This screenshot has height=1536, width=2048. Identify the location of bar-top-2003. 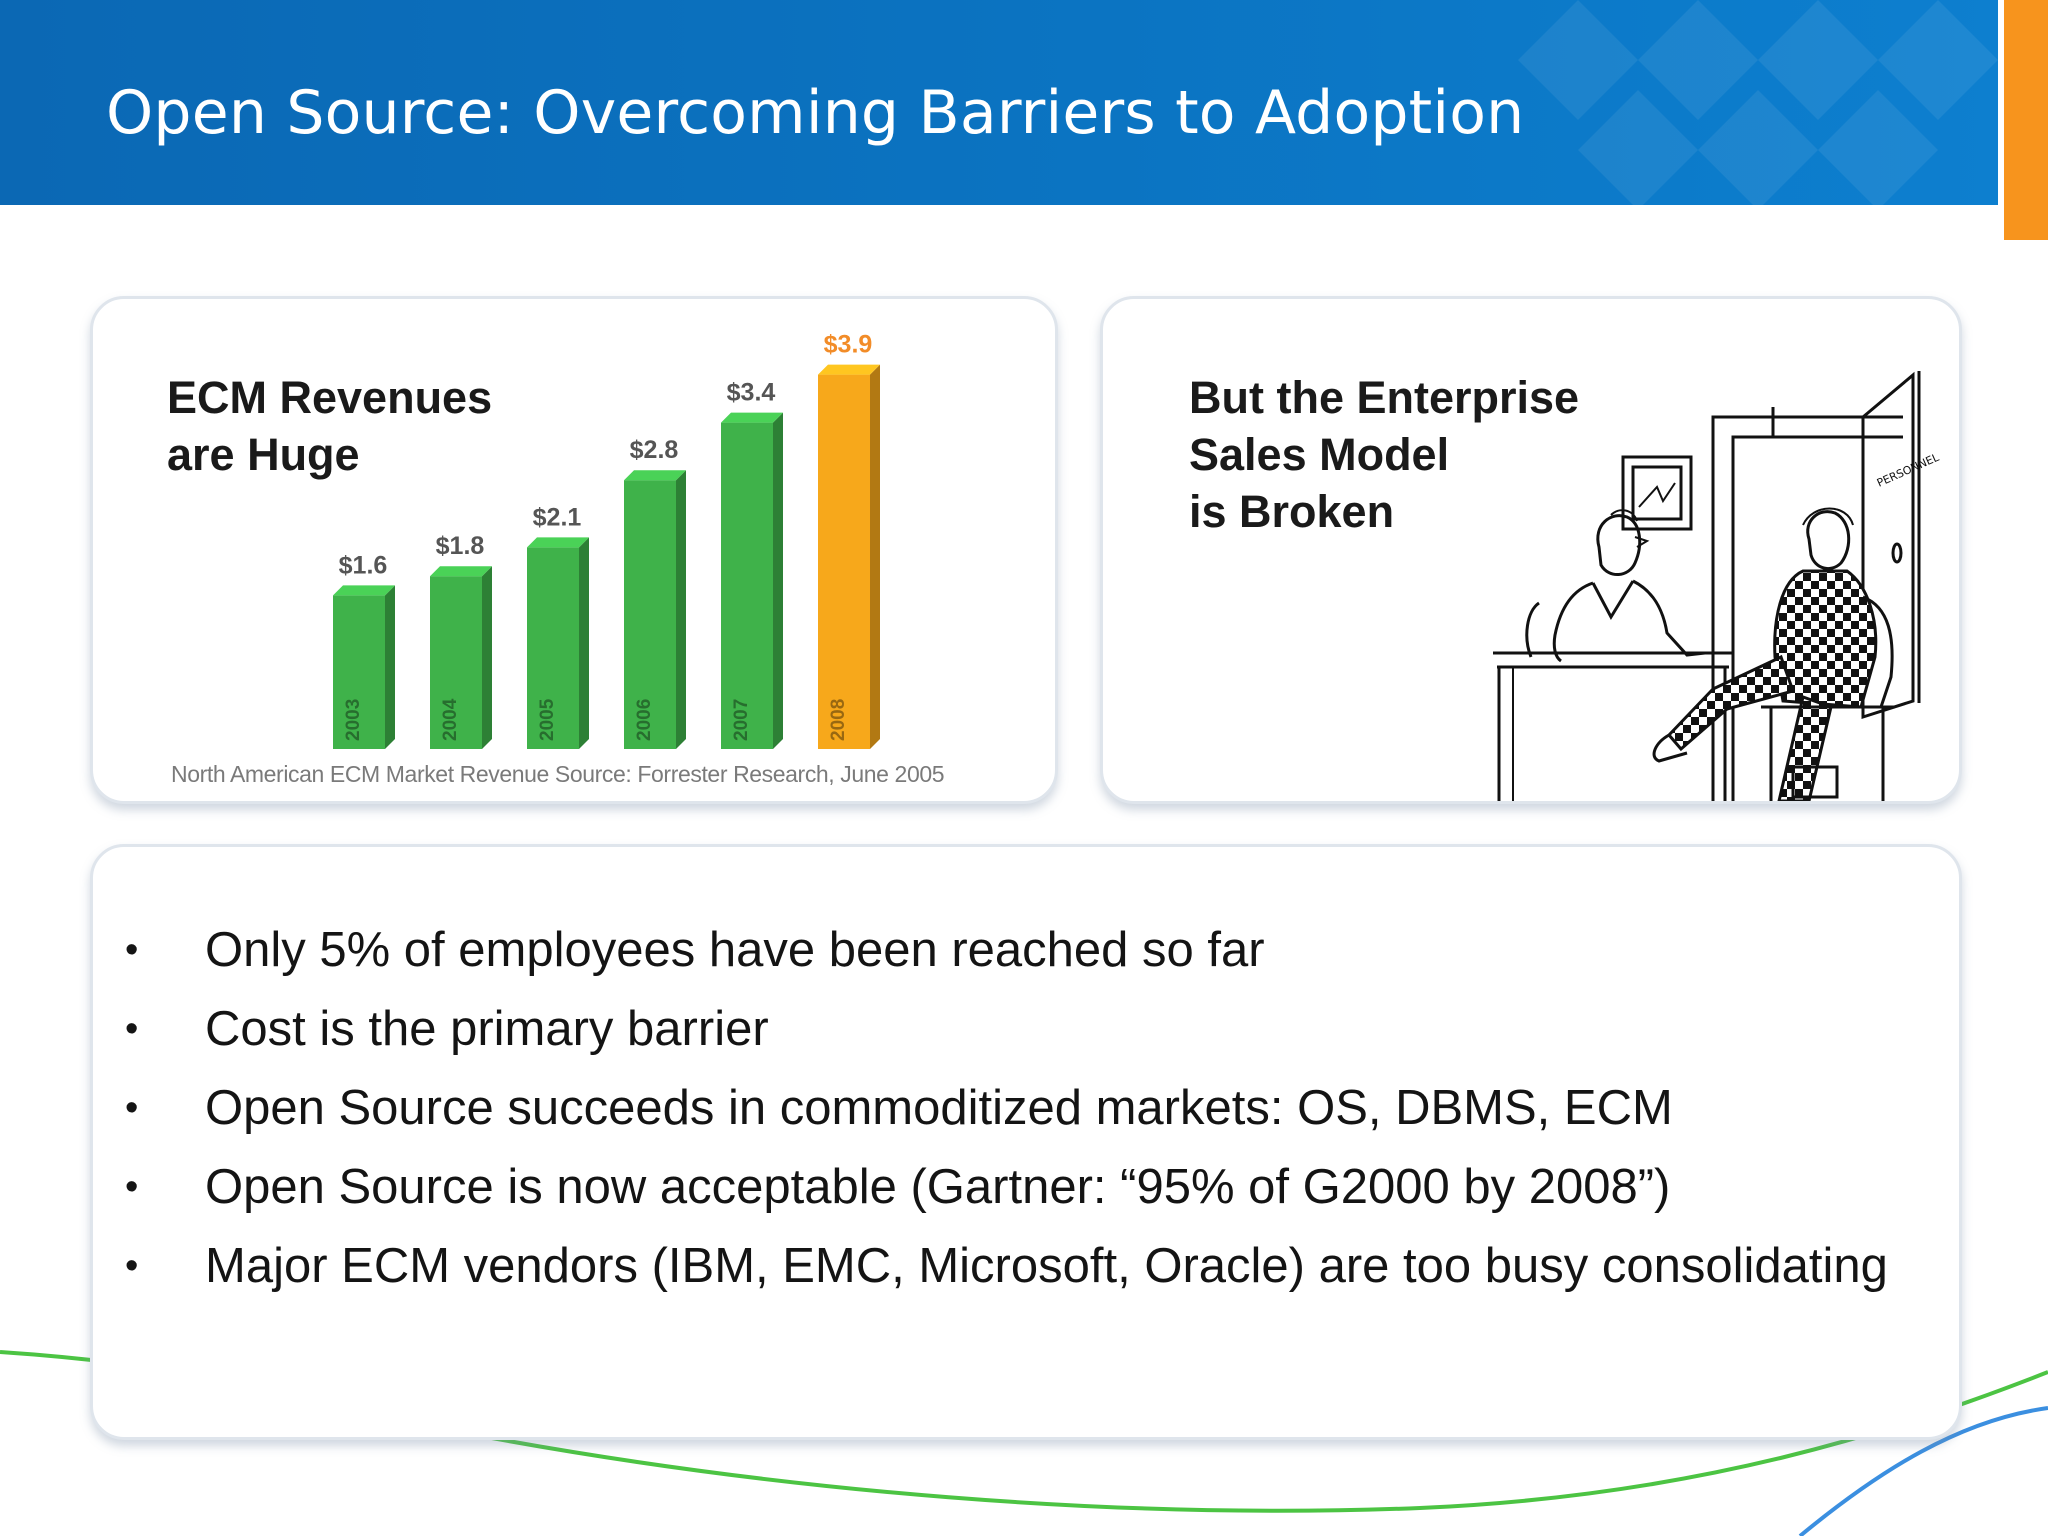
(364, 590).